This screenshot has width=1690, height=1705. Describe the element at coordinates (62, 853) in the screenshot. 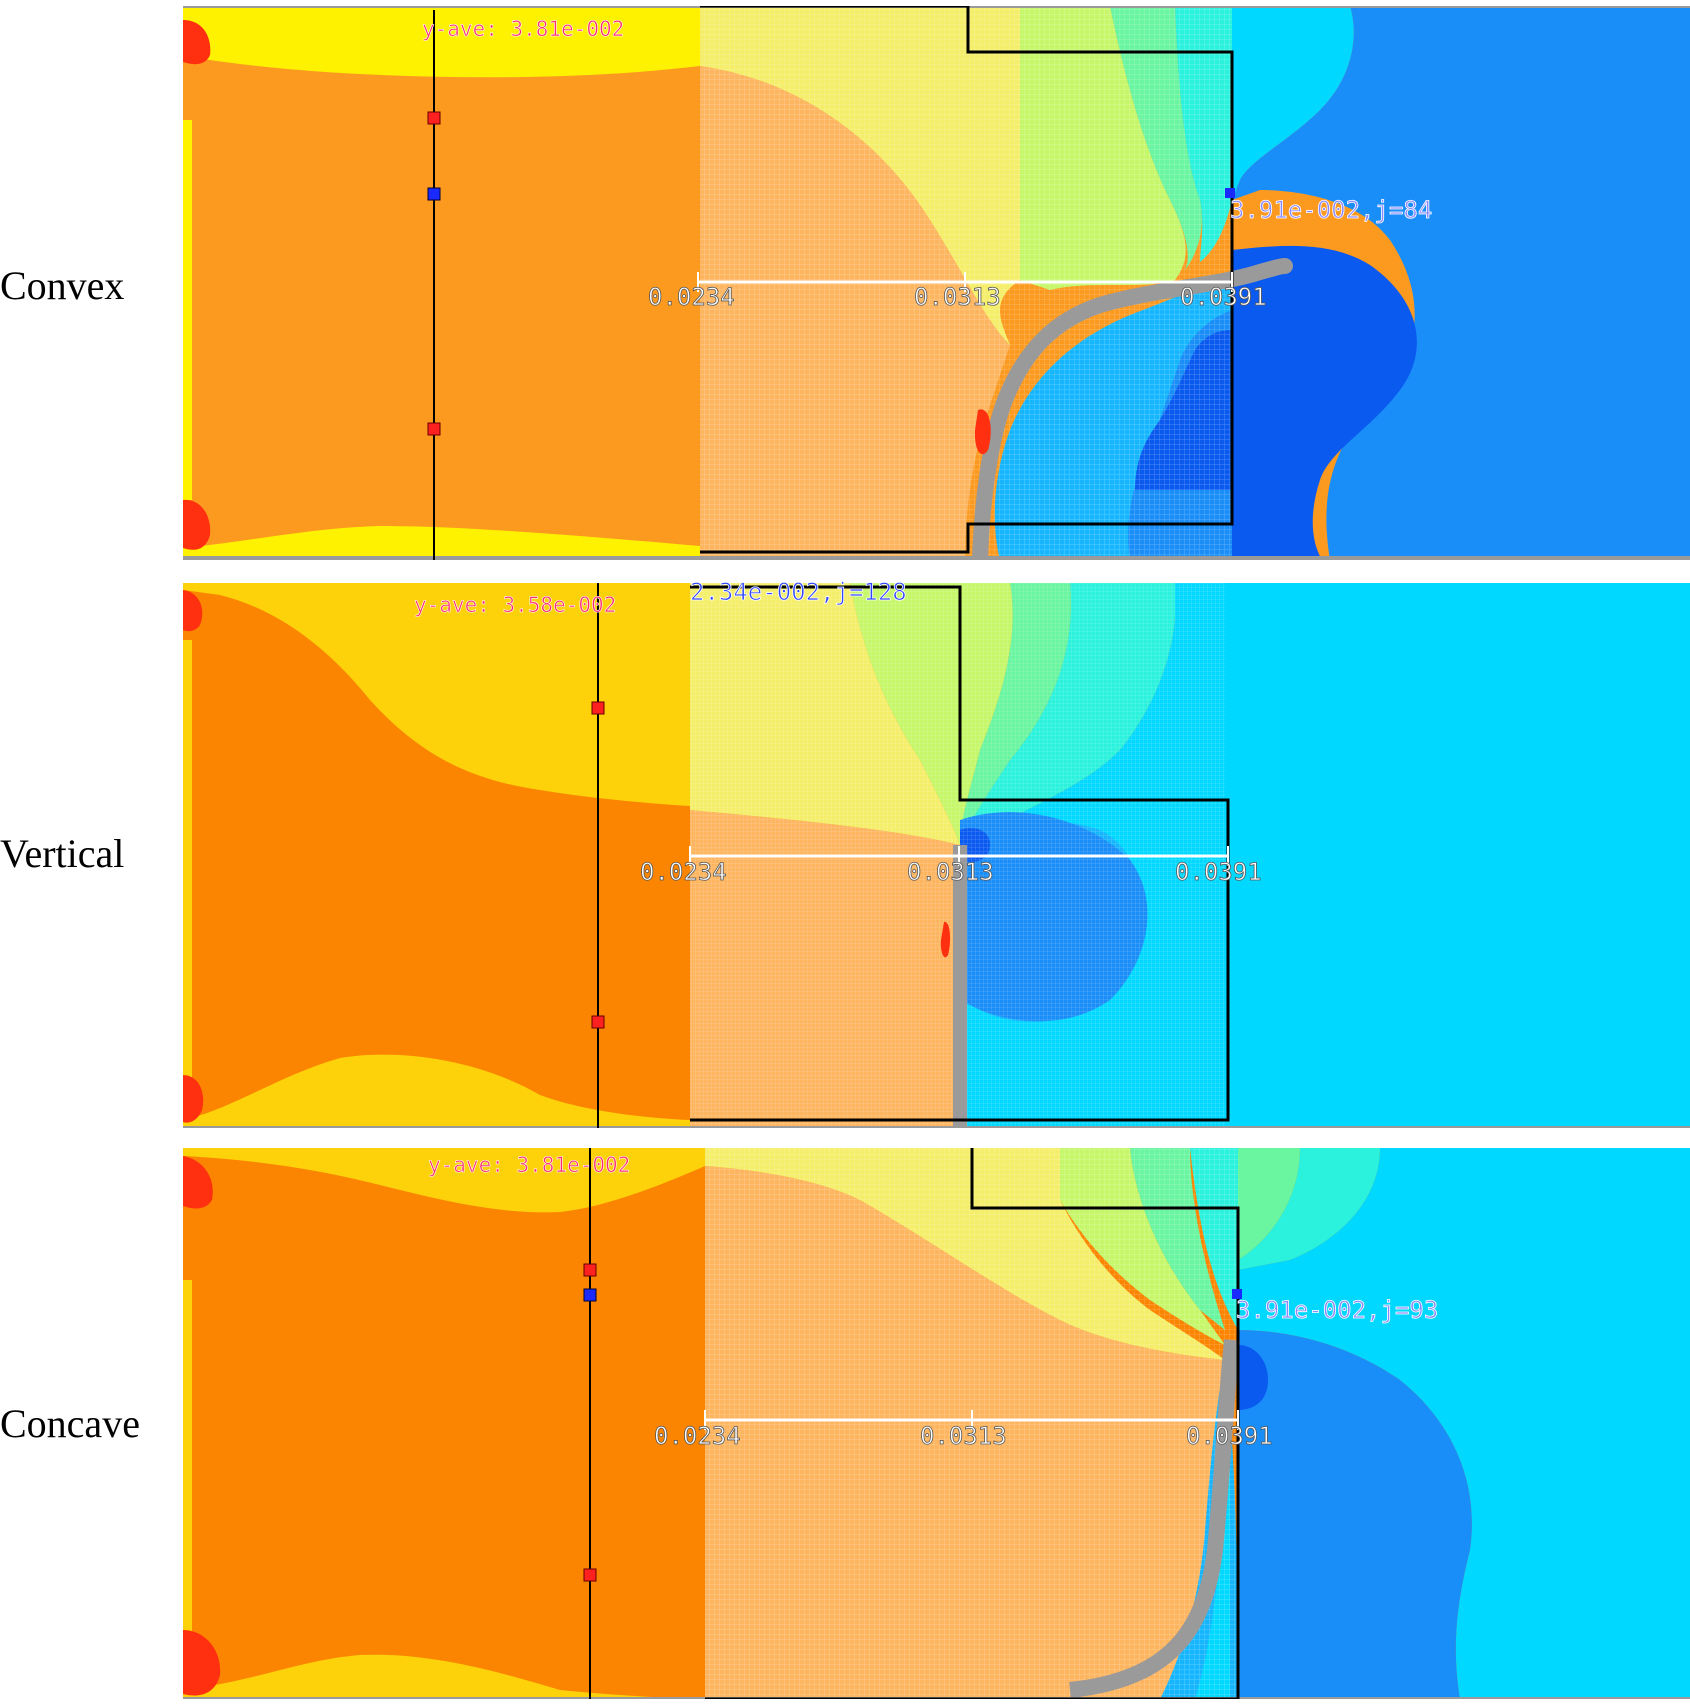

I see `panel-label-vertical: Vertical` at that location.